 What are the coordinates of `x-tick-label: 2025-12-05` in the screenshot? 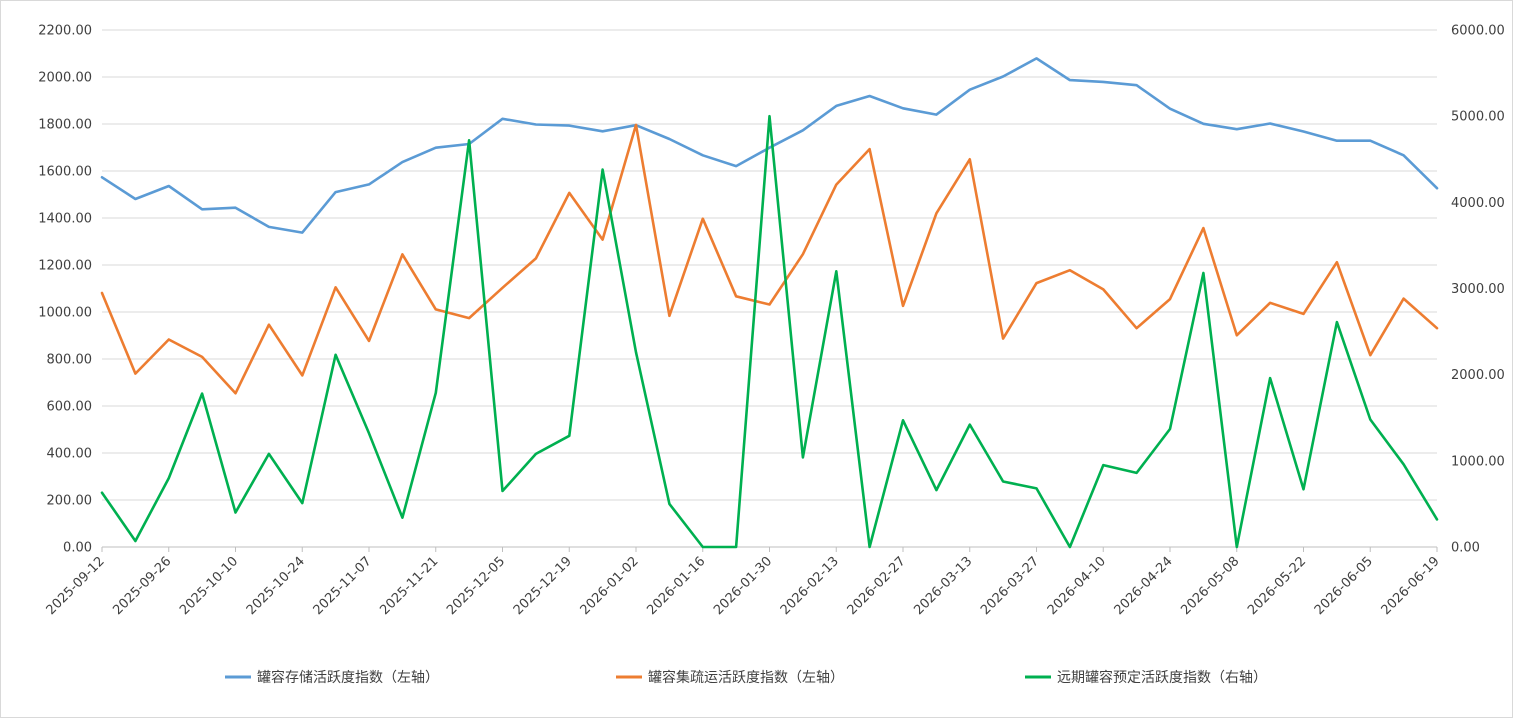 It's located at (476, 586).